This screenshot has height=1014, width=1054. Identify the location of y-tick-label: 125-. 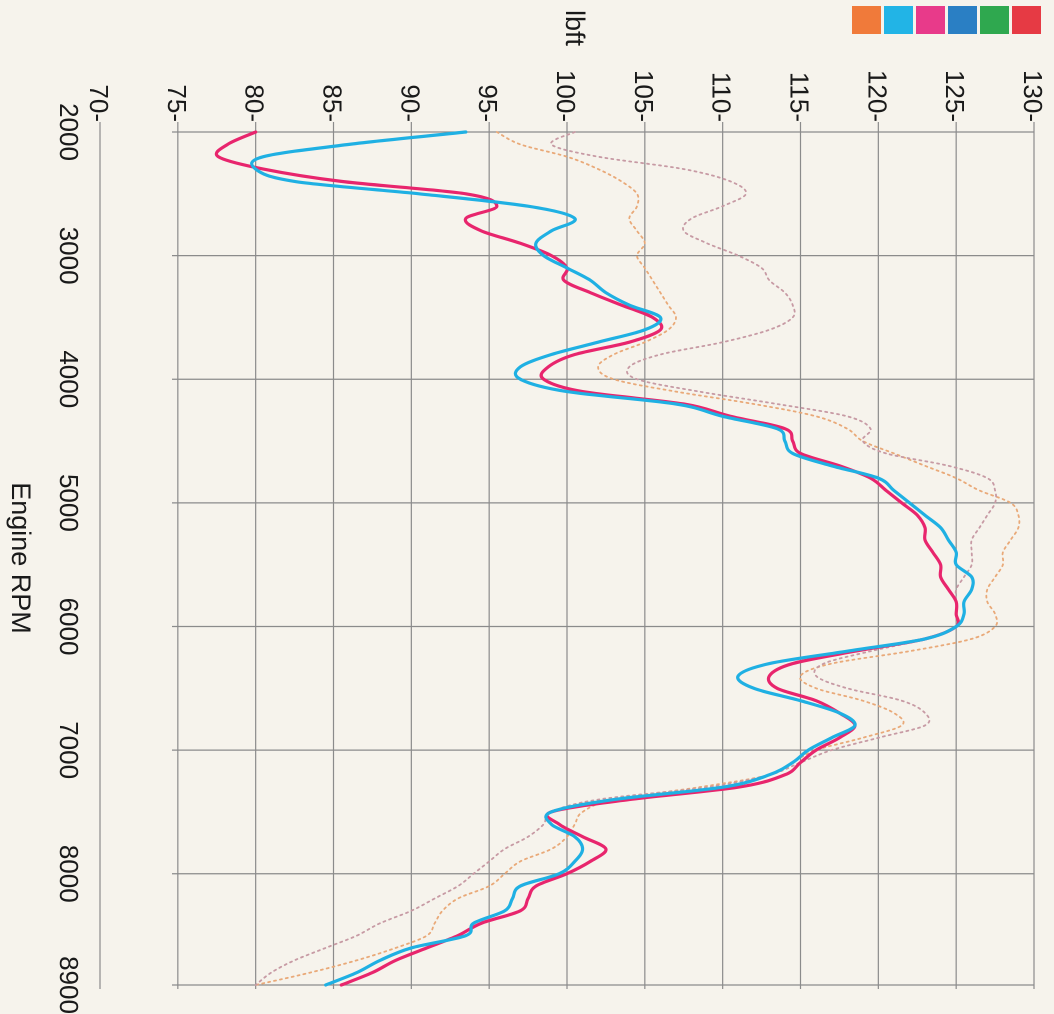
(955, 96).